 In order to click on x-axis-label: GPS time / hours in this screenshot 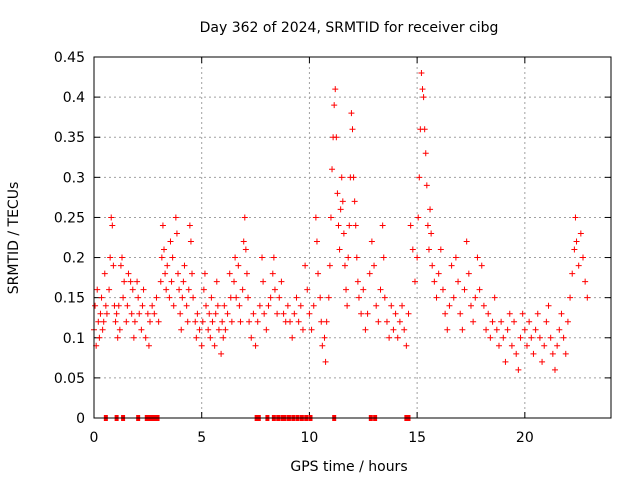, I will do `click(348, 467)`.